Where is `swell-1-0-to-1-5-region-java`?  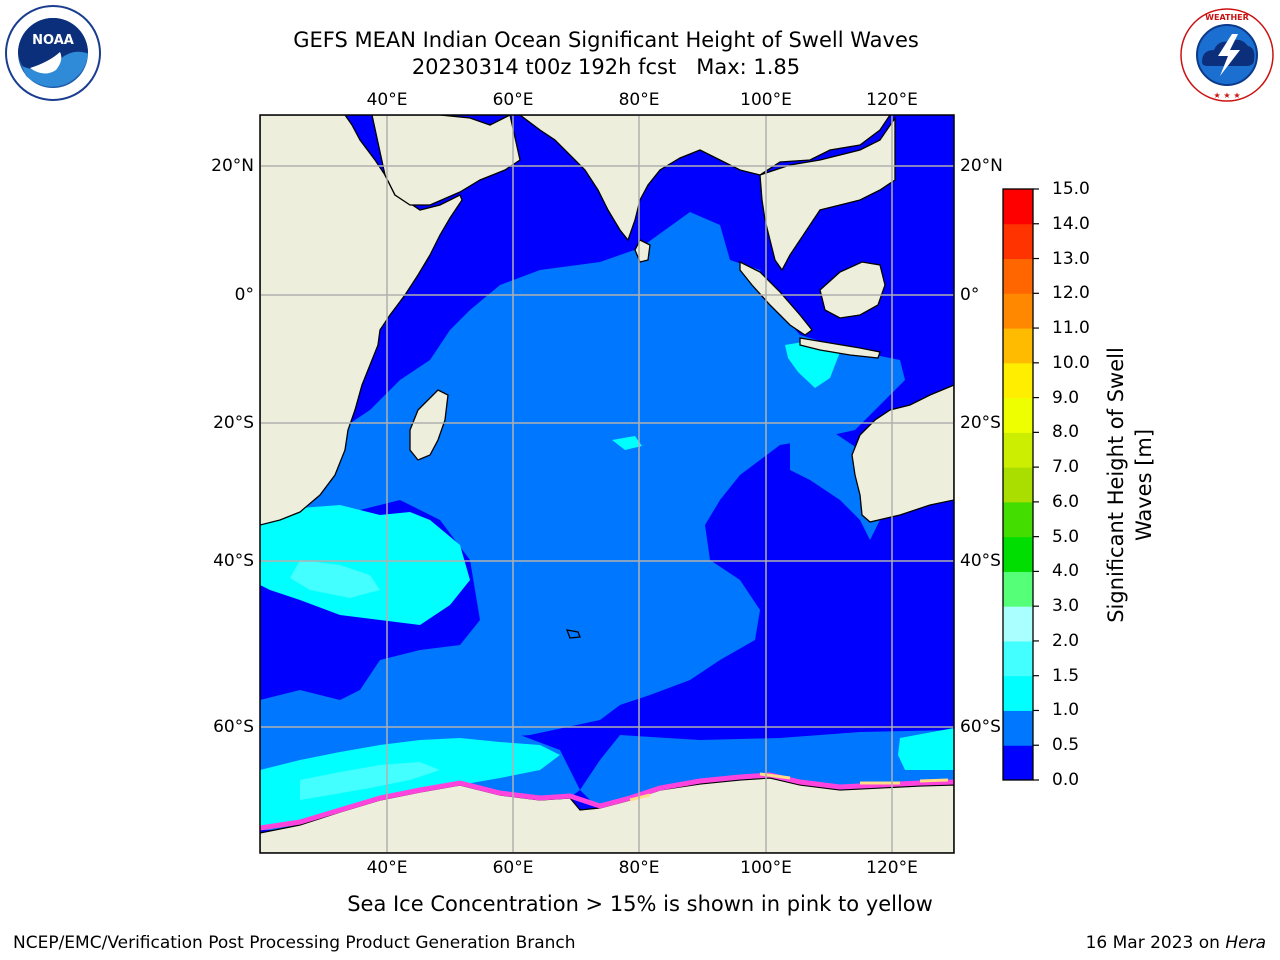 swell-1-0-to-1-5-region-java is located at coordinates (812, 364).